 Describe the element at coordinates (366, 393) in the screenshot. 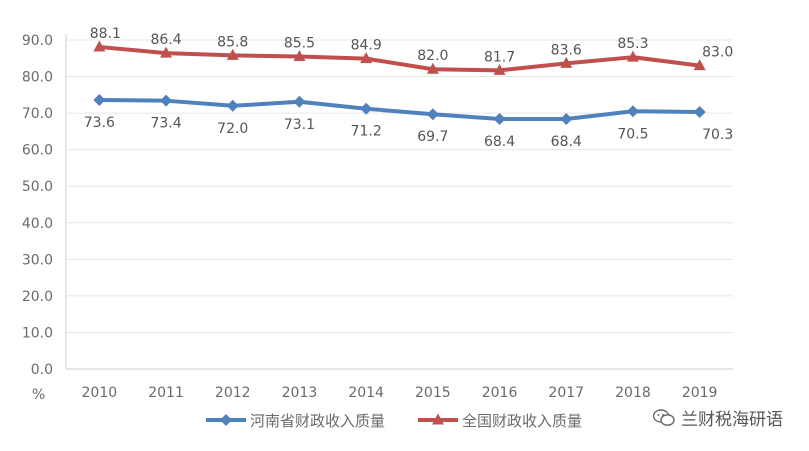

I see `x-tick-label: 2014` at that location.